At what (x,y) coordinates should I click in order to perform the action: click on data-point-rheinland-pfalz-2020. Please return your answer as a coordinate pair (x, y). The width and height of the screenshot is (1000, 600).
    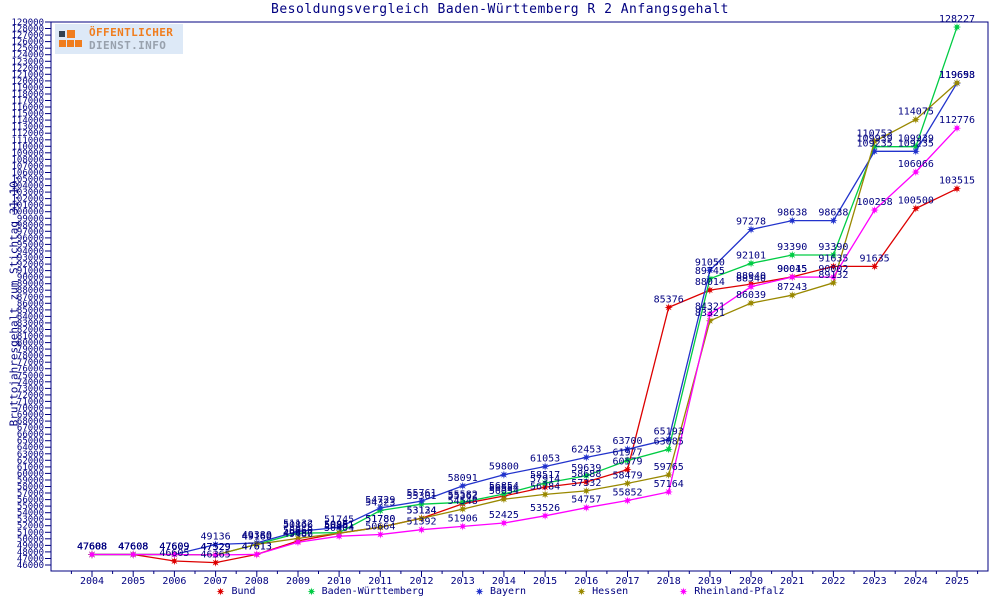
    Looking at the image, I should click on (751, 286).